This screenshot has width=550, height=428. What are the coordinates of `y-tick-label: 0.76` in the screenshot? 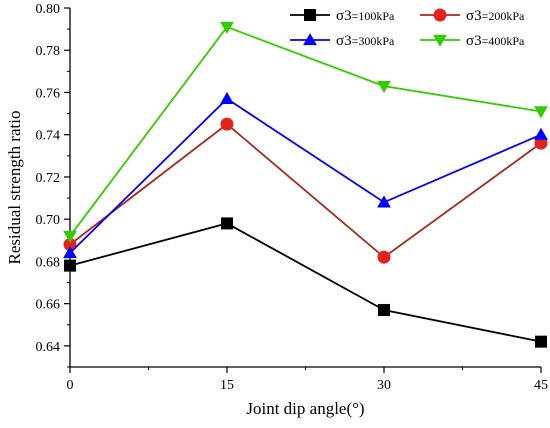 It's located at (48, 93).